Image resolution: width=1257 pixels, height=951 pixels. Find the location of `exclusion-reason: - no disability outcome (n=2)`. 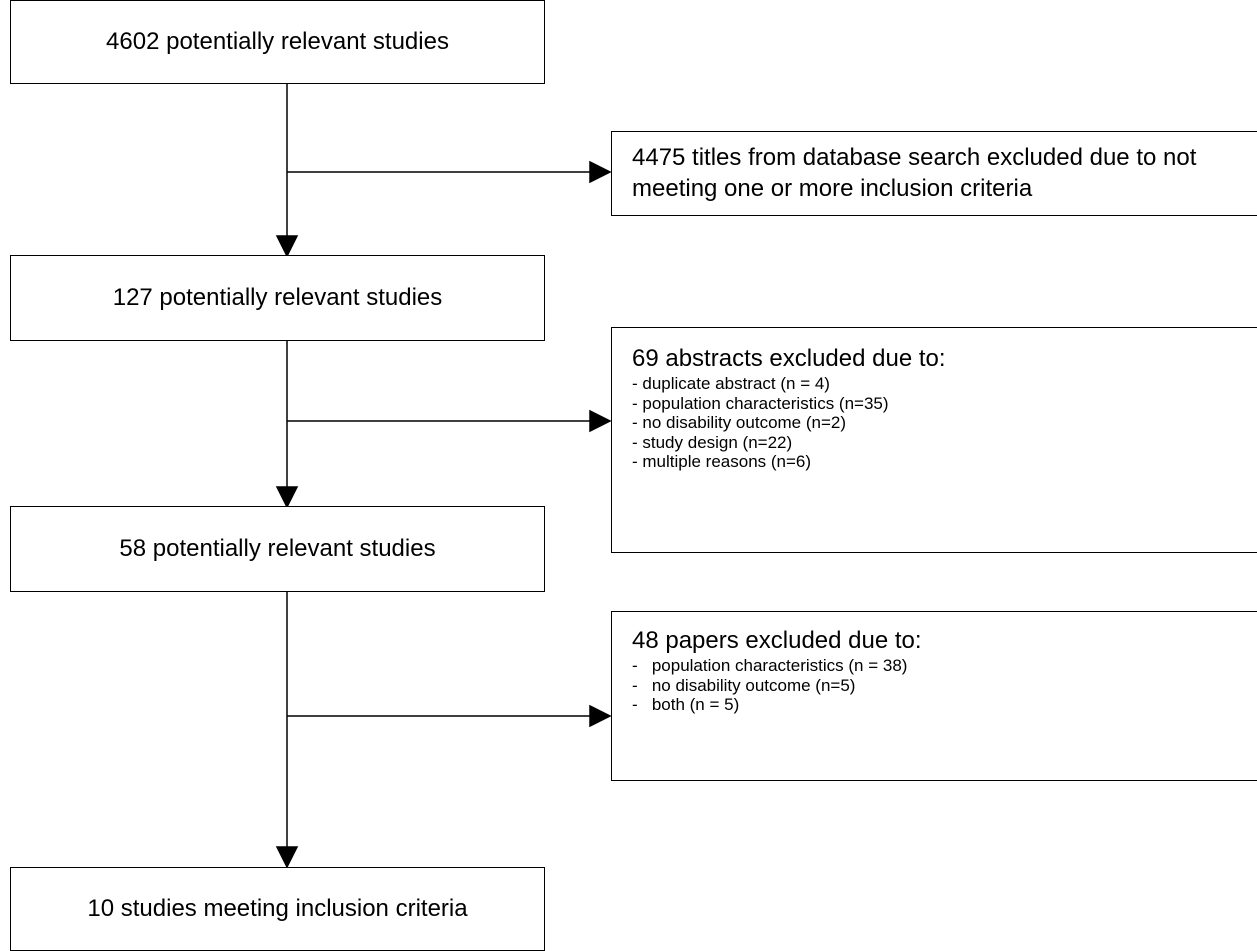

exclusion-reason: - no disability outcome (n=2) is located at coordinates (739, 422).